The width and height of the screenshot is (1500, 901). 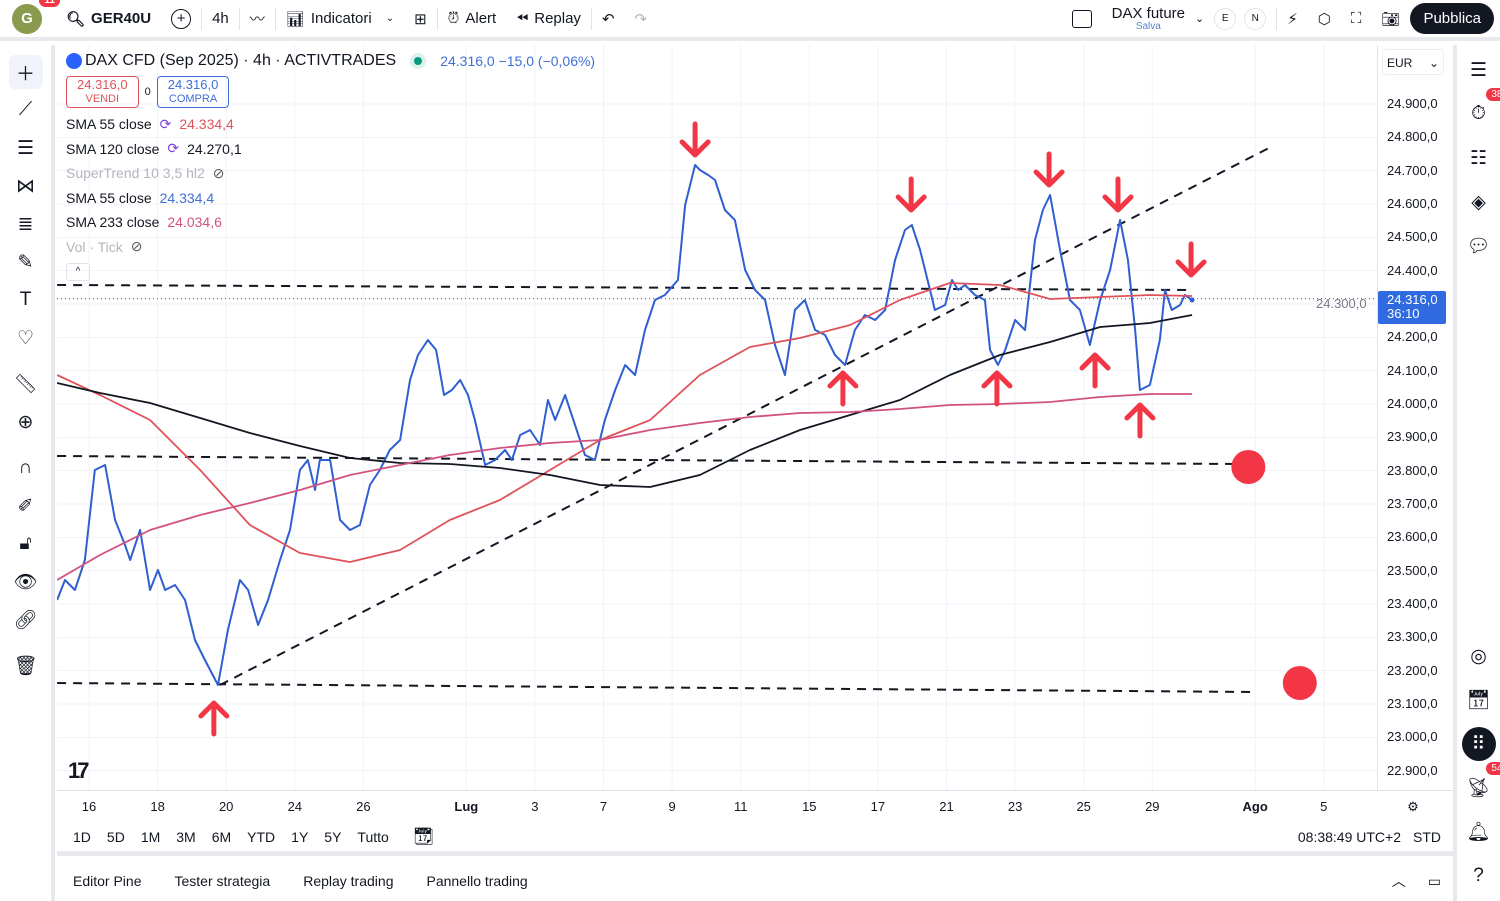 What do you see at coordinates (330, 173) in the screenshot?
I see `indicator-row: SuperTrend 10 3,5 hl2 ⊘` at bounding box center [330, 173].